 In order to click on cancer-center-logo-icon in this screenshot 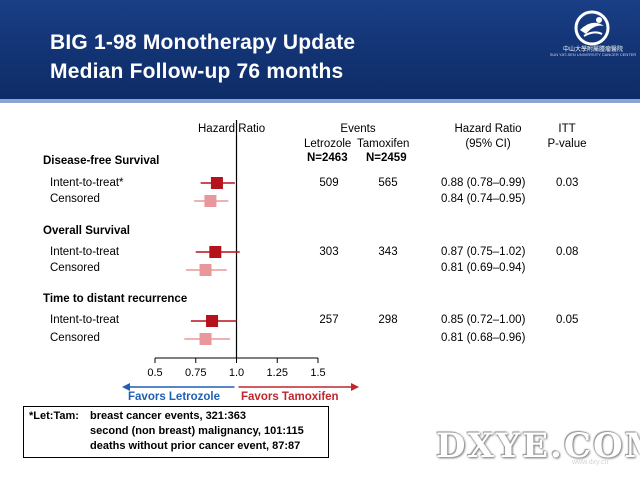, I will do `click(592, 28)`.